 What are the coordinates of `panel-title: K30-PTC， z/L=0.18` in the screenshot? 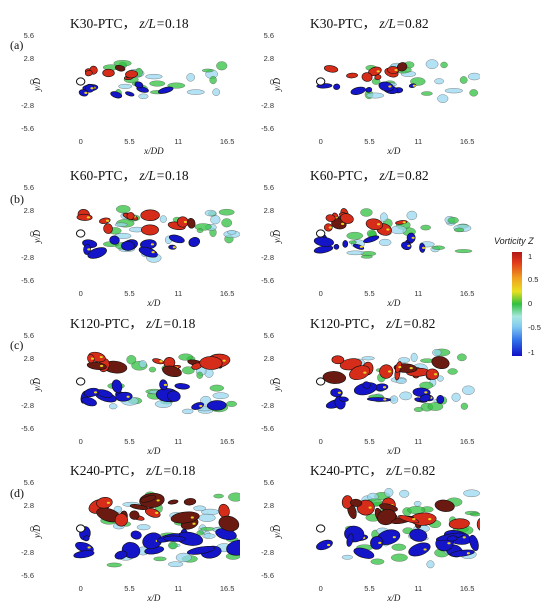 It's located at (129, 22).